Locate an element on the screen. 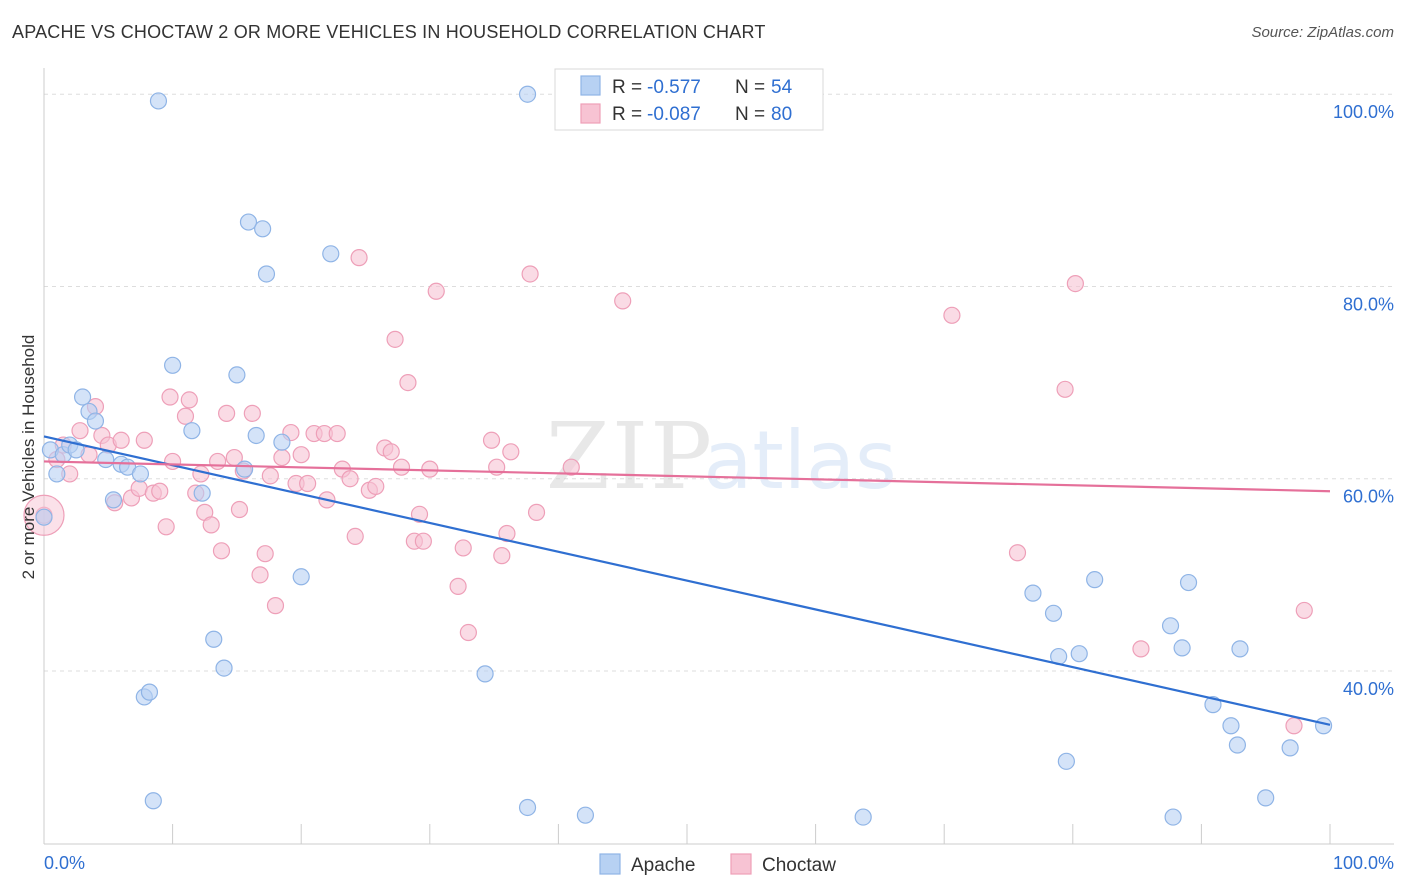  choctaw-n-label: N = is located at coordinates (750, 114).